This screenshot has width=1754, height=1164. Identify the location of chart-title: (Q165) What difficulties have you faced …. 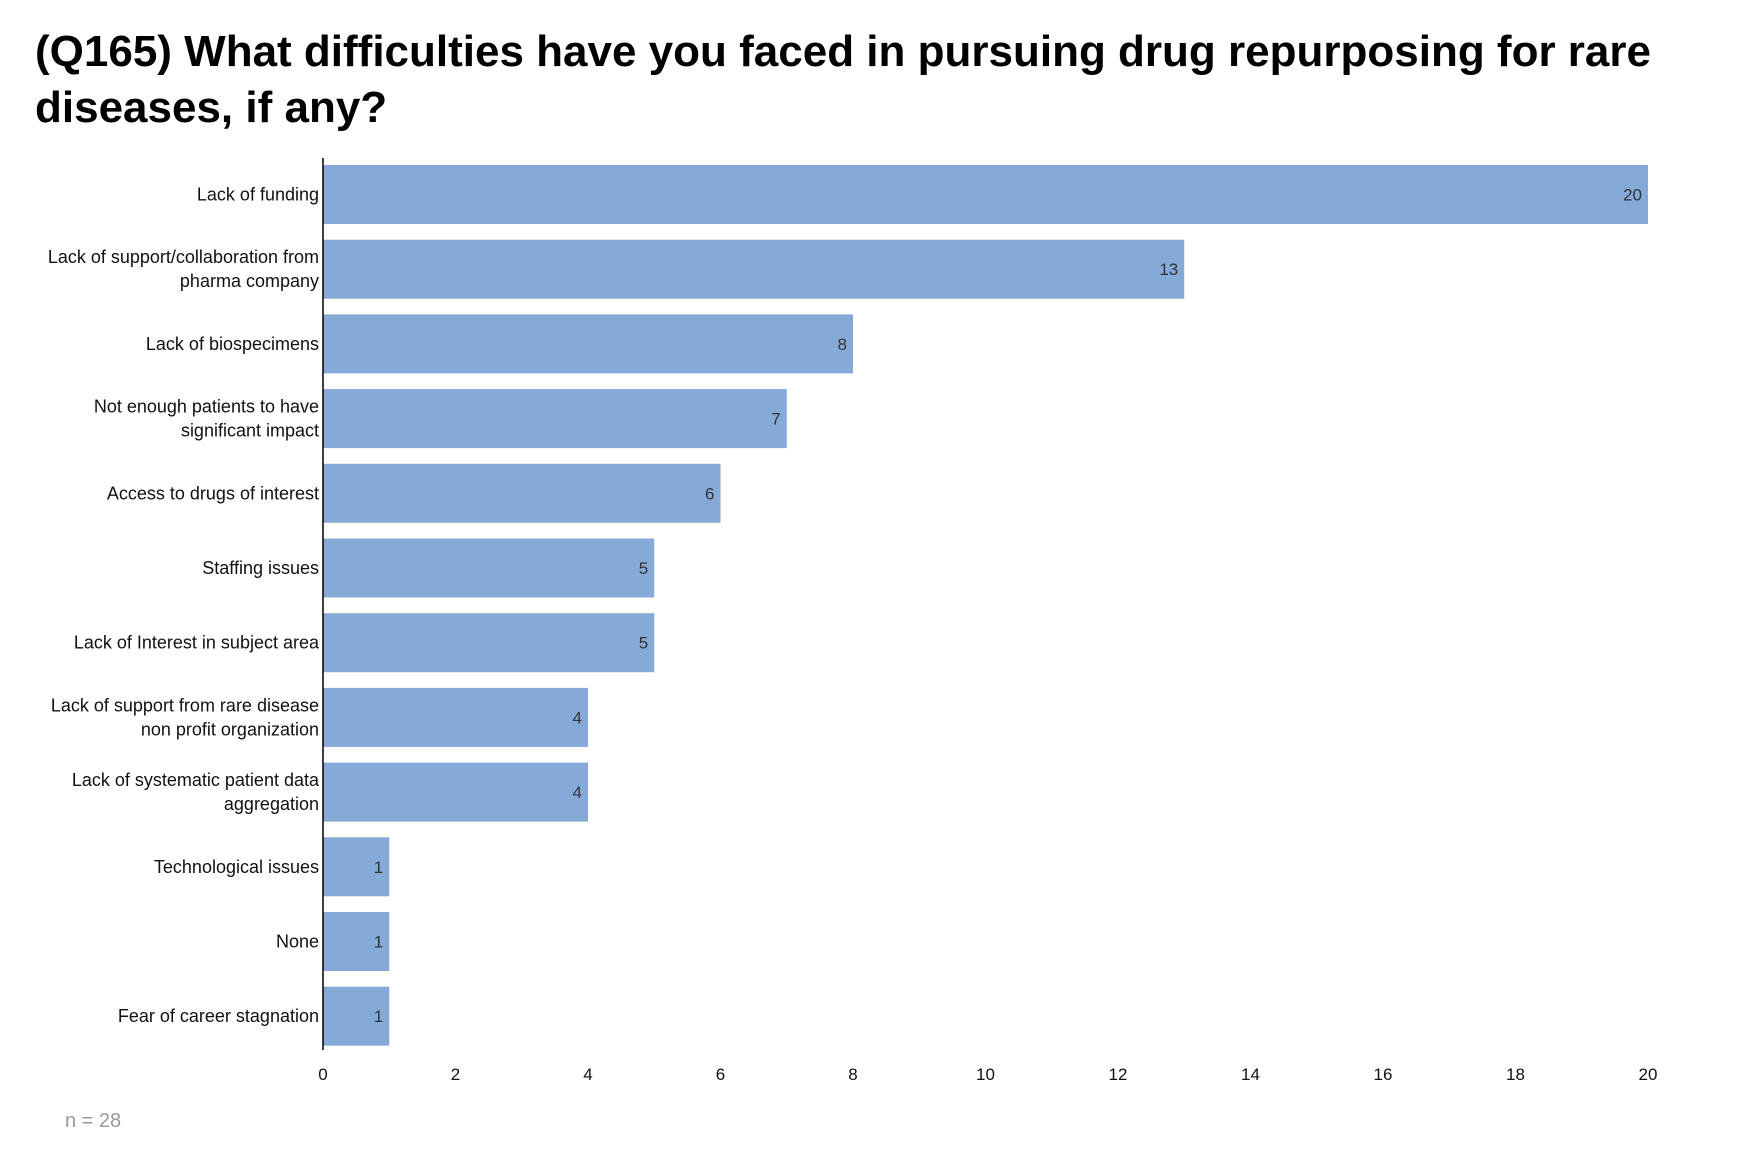
(843, 79).